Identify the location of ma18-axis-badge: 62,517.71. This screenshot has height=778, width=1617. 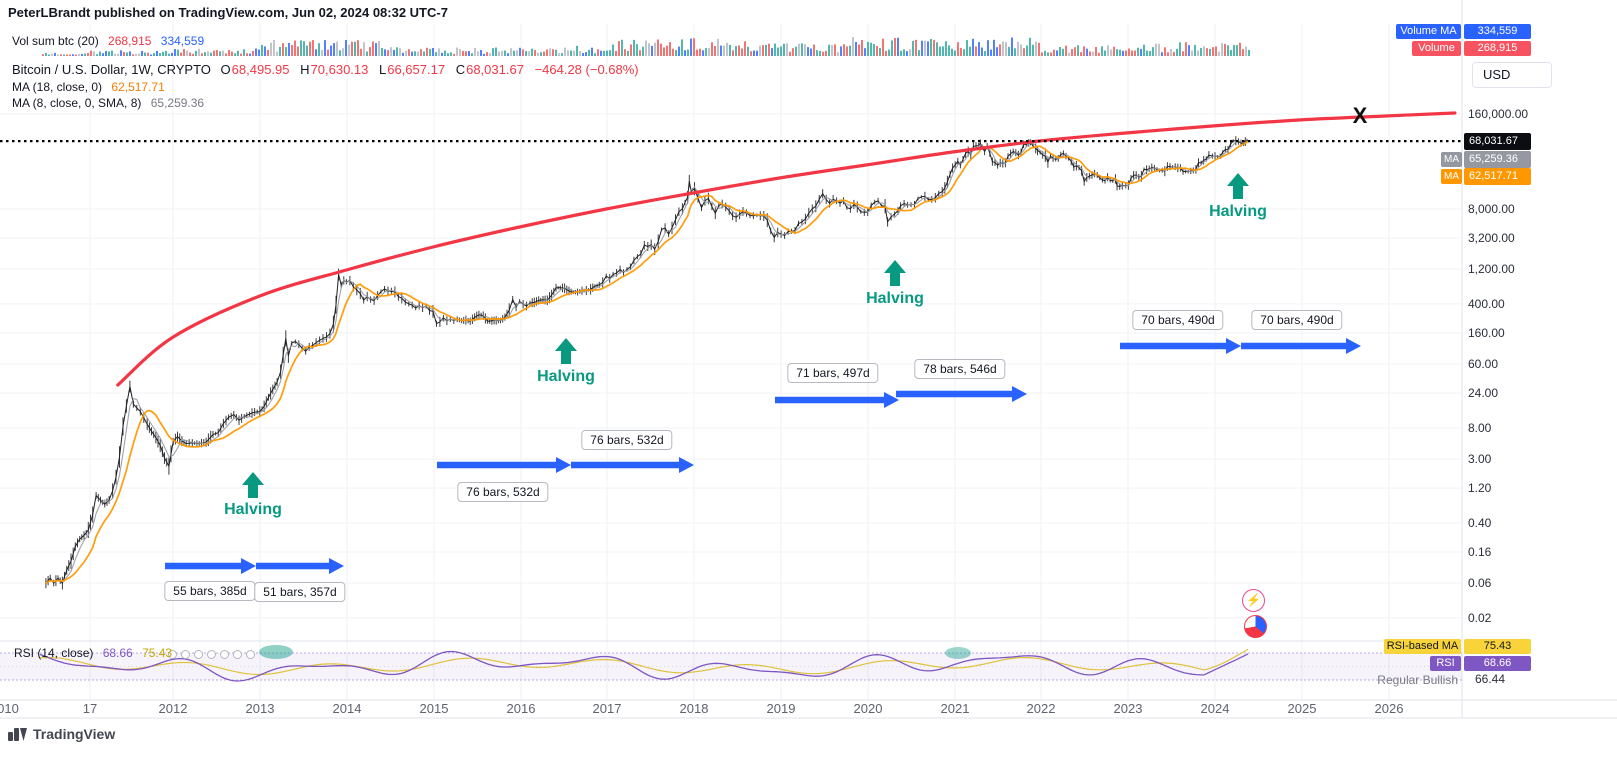
(1497, 176).